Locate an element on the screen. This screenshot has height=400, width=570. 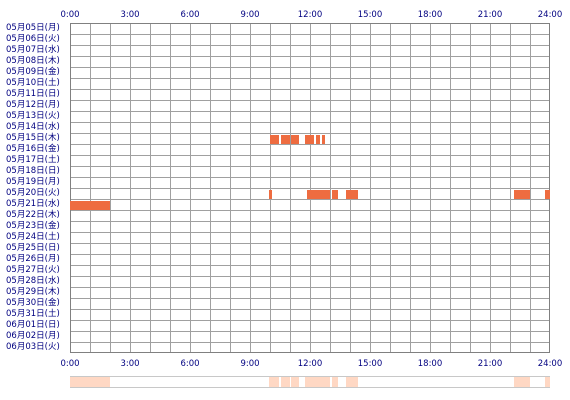
date-label: 05月05日(月) is located at coordinates (33, 28).